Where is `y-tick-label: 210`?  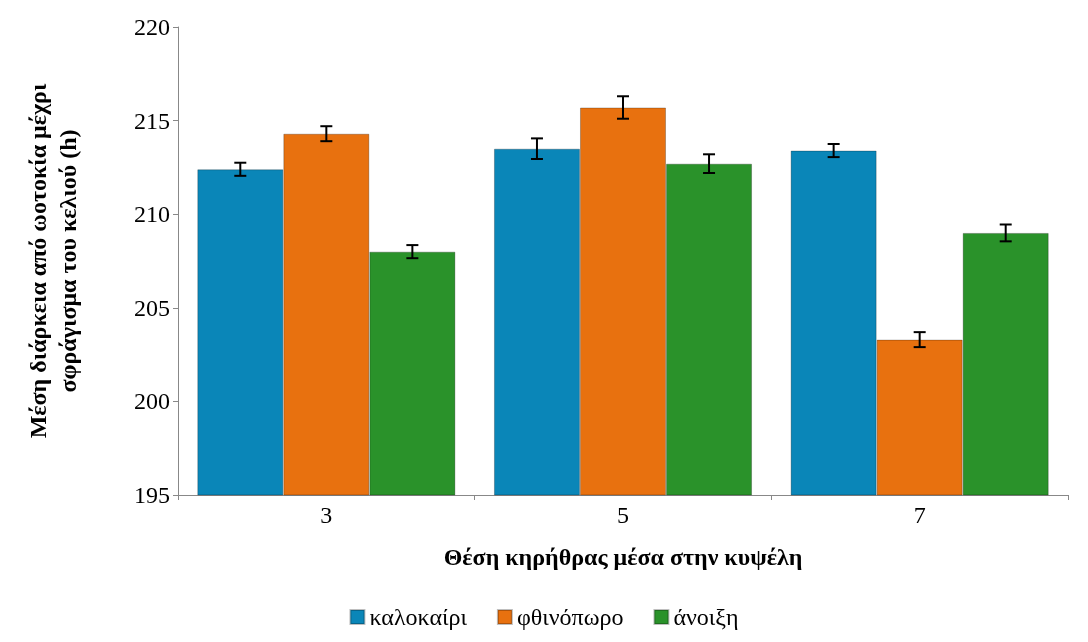
y-tick-label: 210 is located at coordinates (152, 214).